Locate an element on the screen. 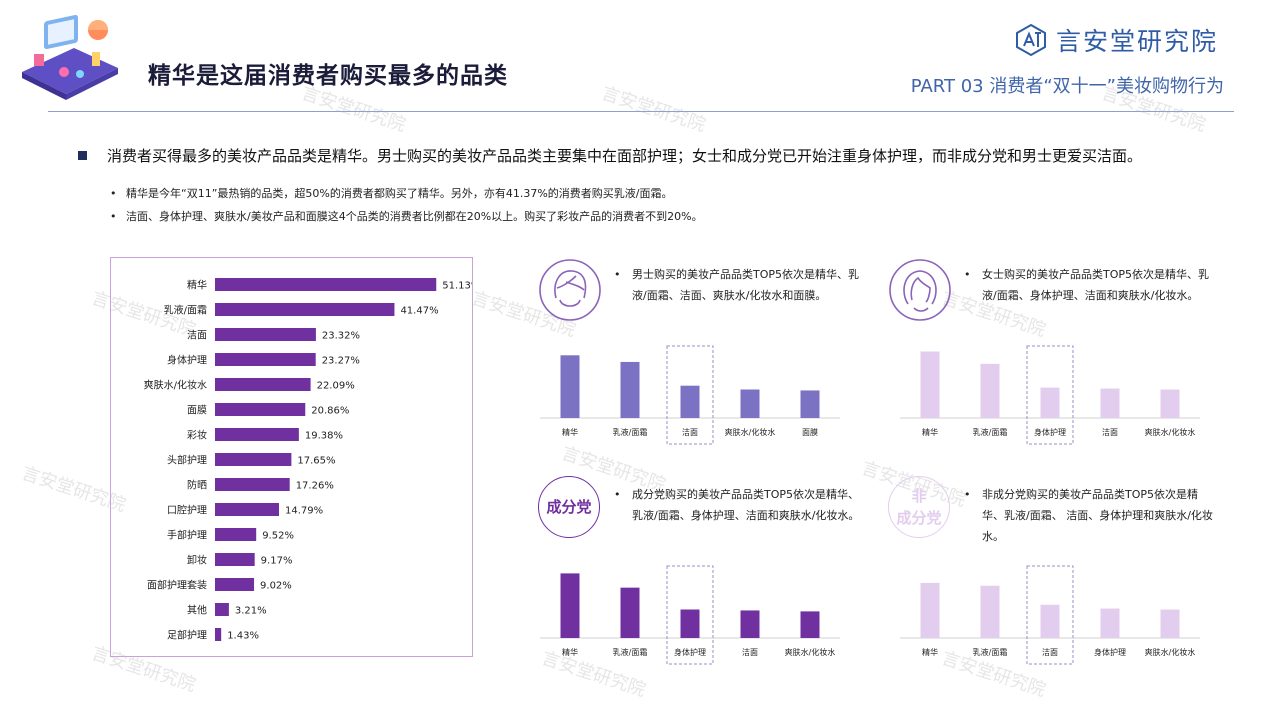  value-label: 9.17% is located at coordinates (277, 561).